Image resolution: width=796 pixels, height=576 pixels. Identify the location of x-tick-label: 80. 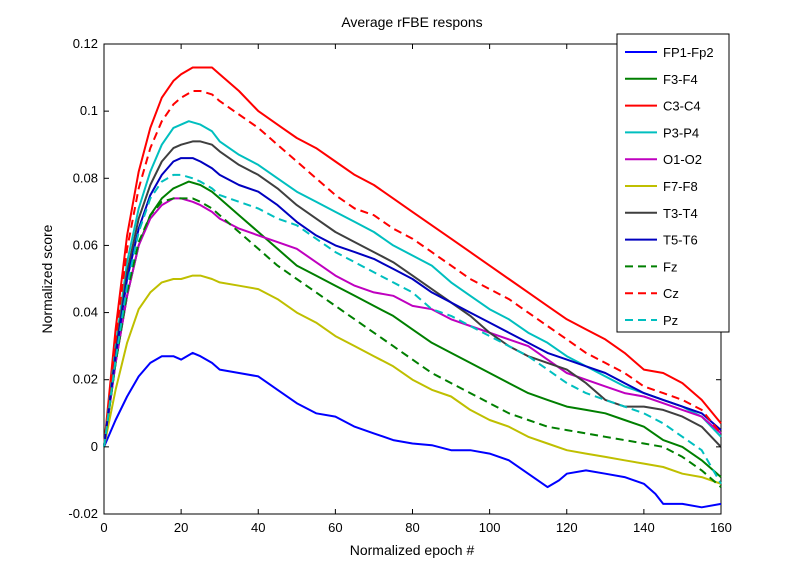
(412, 527).